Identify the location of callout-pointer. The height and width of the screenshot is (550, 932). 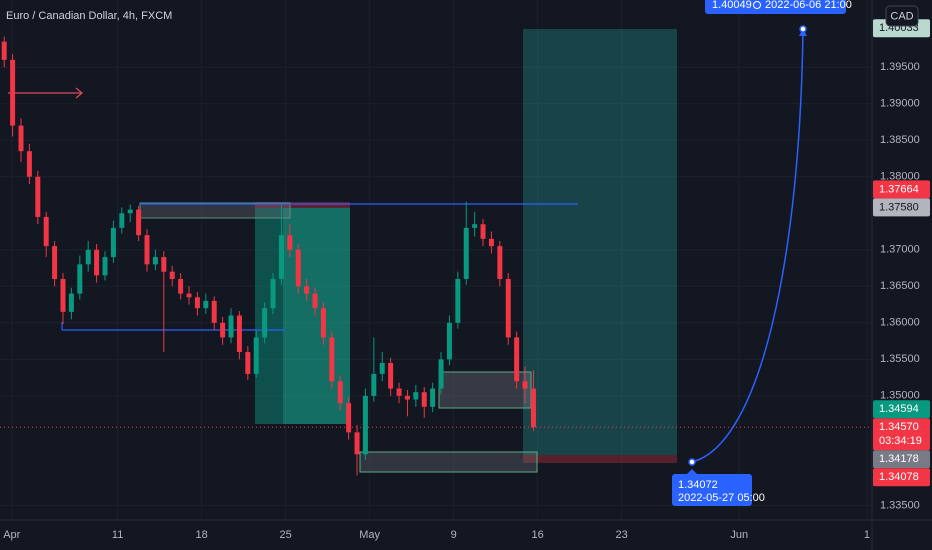
(692, 471).